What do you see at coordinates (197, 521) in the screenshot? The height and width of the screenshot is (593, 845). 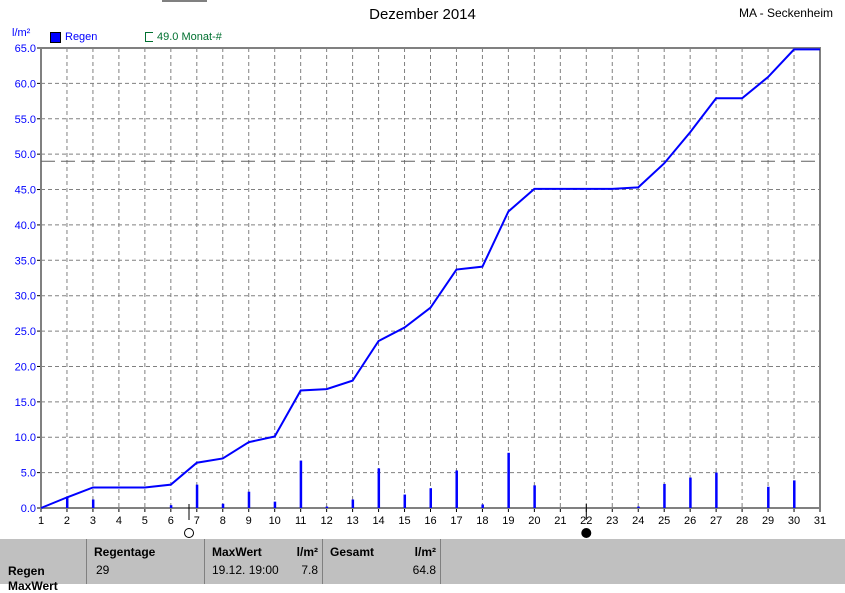 I see `x-tick-label: 7` at bounding box center [197, 521].